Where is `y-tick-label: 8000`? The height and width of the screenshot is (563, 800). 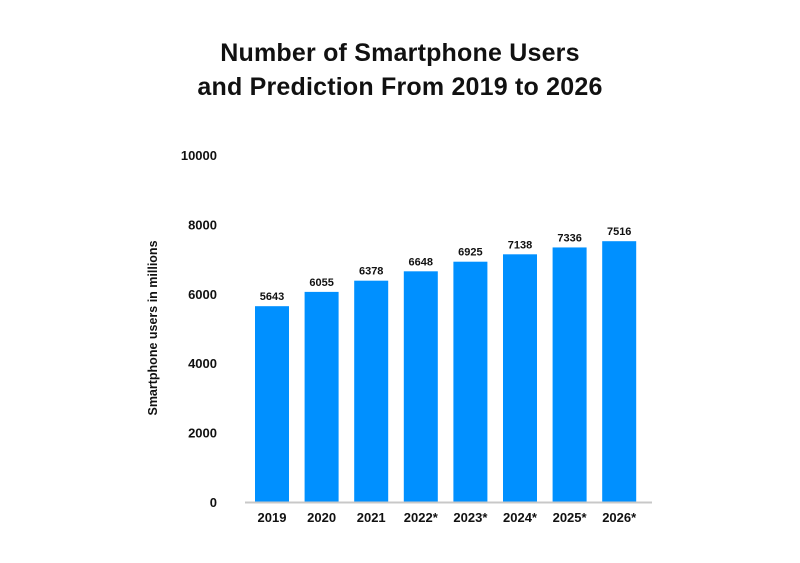 y-tick-label: 8000 is located at coordinates (202, 224).